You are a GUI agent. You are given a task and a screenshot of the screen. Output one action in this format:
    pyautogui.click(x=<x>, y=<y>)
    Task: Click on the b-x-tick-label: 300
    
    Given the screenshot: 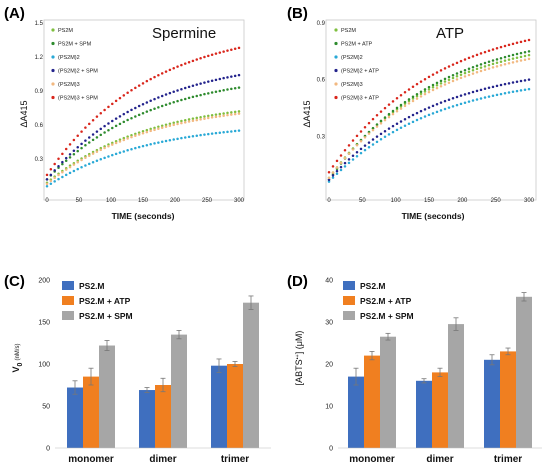 What is the action you would take?
    pyautogui.click(x=529, y=201)
    